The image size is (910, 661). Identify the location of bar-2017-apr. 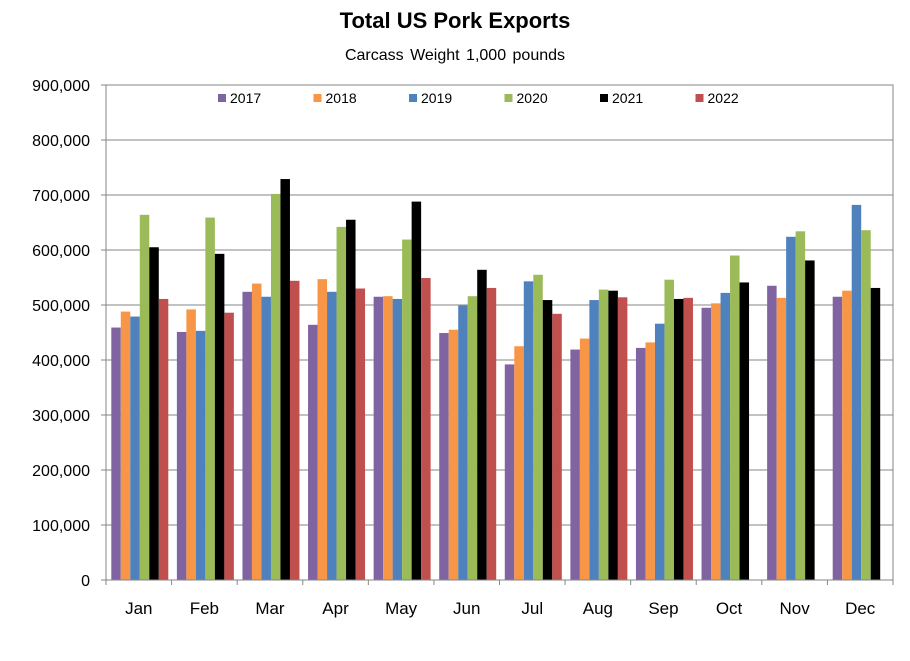
(313, 452).